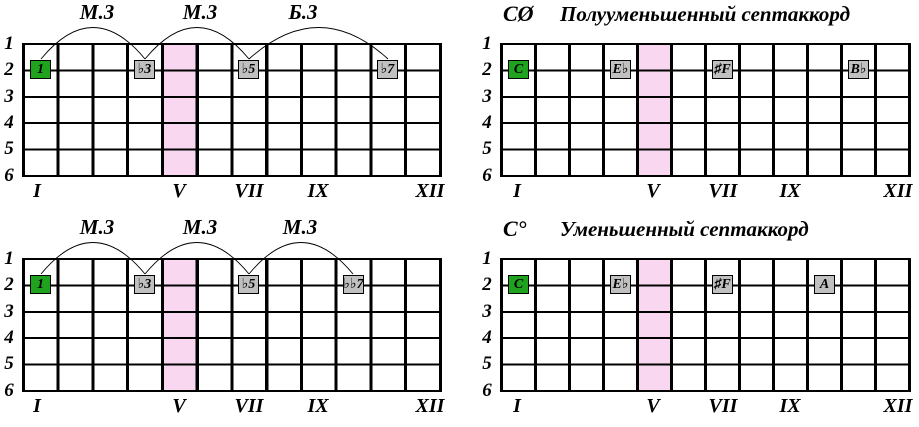  I want to click on interval-label: Б.3, so click(302, 12).